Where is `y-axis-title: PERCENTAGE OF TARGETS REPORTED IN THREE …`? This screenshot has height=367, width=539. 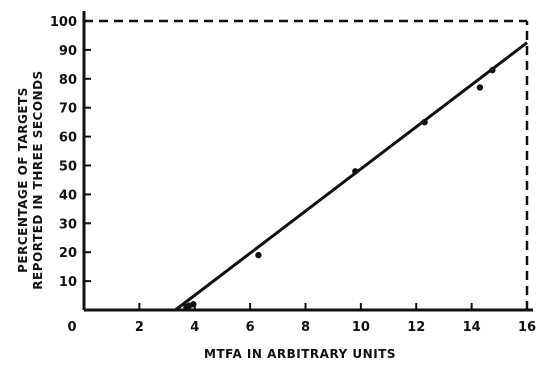 y-axis-title: PERCENTAGE OF TARGETS REPORTED IN THREE … is located at coordinates (30, 179).